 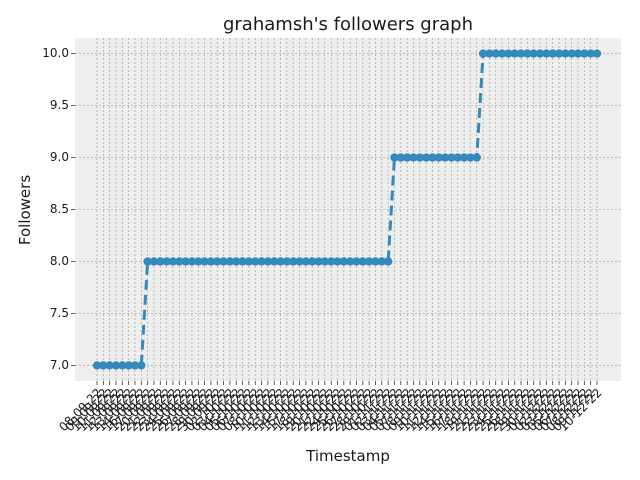 I want to click on y-tick-label: 8.5, so click(x=59, y=209).